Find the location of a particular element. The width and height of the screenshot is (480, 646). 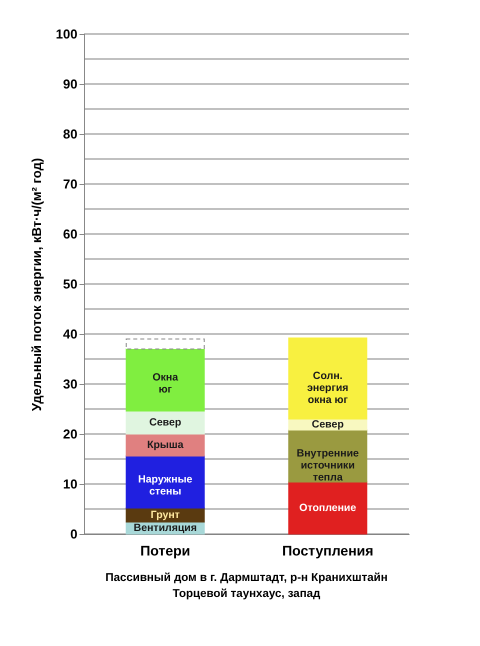

y-tick-label: 30 is located at coordinates (70, 384).